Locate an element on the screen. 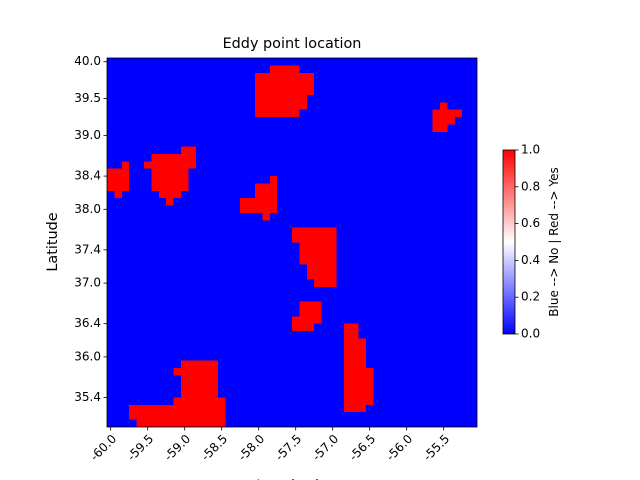 Image resolution: width=640 pixels, height=480 pixels. x-tick-label: -58.5 is located at coordinates (214, 448).